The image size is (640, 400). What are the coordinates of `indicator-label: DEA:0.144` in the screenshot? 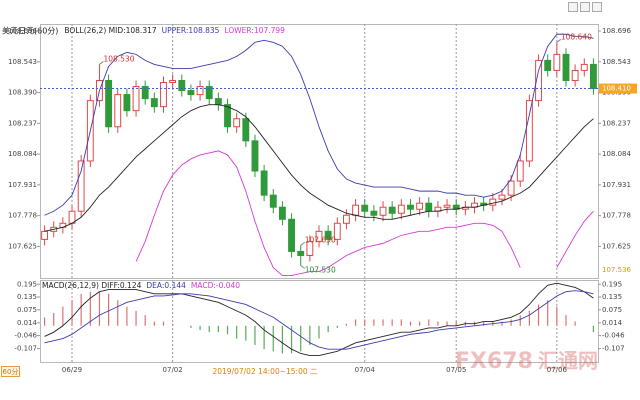 It's located at (166, 285).